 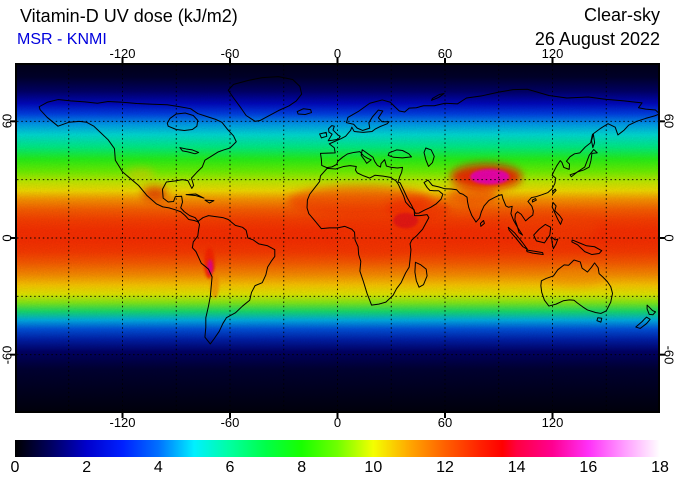 What do you see at coordinates (516, 467) in the screenshot?
I see `colorbar-tick-label: 14` at bounding box center [516, 467].